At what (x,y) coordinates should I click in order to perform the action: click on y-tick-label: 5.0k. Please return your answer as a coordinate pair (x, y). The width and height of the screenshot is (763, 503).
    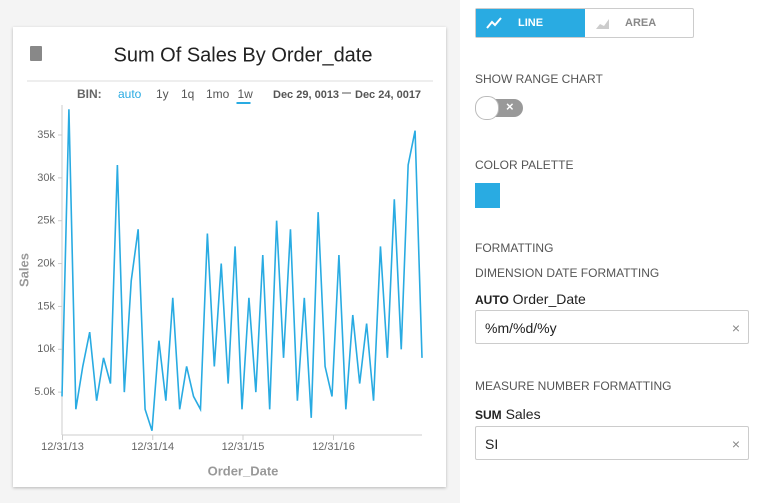
    Looking at the image, I should click on (44, 392).